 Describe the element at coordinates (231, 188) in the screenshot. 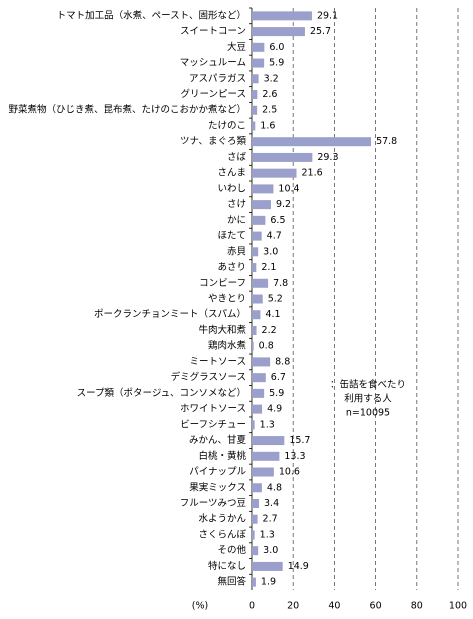

I see `y-tick-label: いわし` at that location.